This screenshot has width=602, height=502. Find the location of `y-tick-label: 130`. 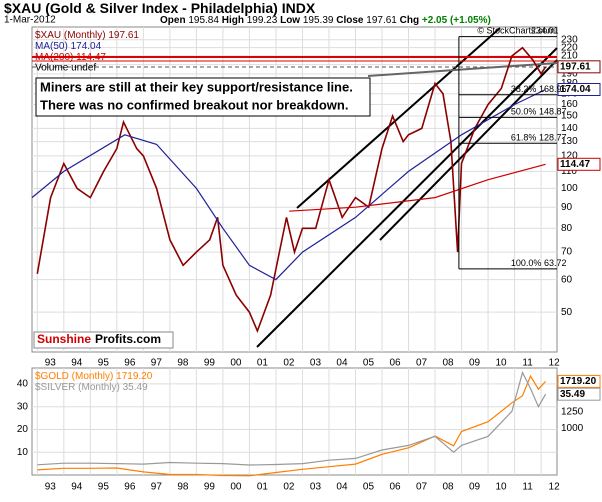

y-tick-label: 130 is located at coordinates (569, 141).